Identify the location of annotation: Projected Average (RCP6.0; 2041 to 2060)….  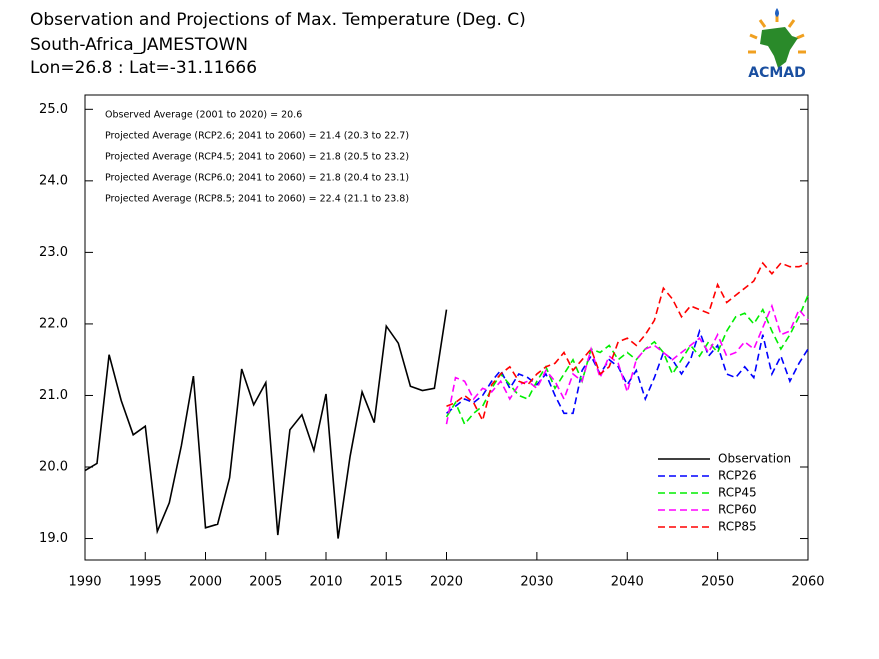
(257, 178).